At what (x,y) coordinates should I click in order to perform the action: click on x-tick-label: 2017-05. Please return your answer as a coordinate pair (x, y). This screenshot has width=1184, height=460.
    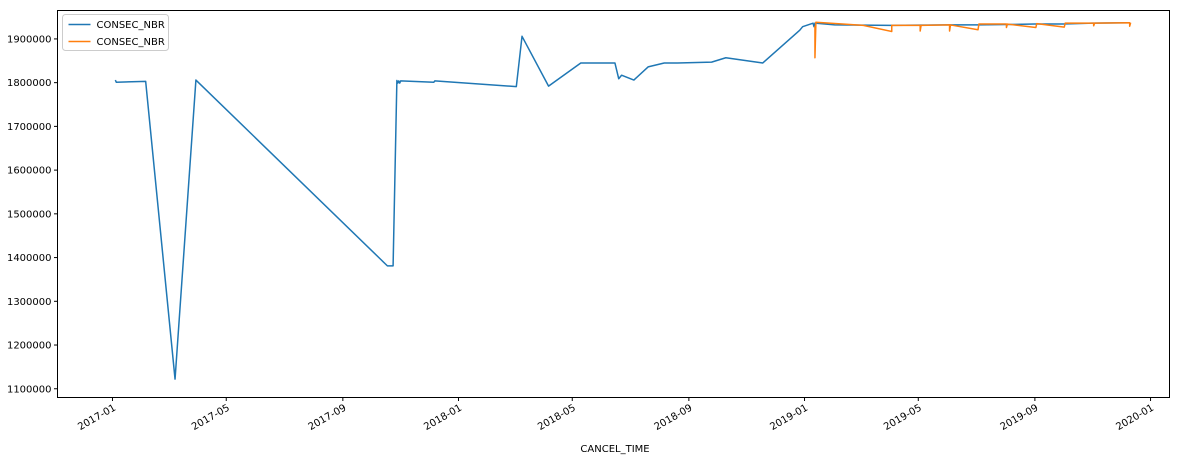
    Looking at the image, I should click on (211, 418).